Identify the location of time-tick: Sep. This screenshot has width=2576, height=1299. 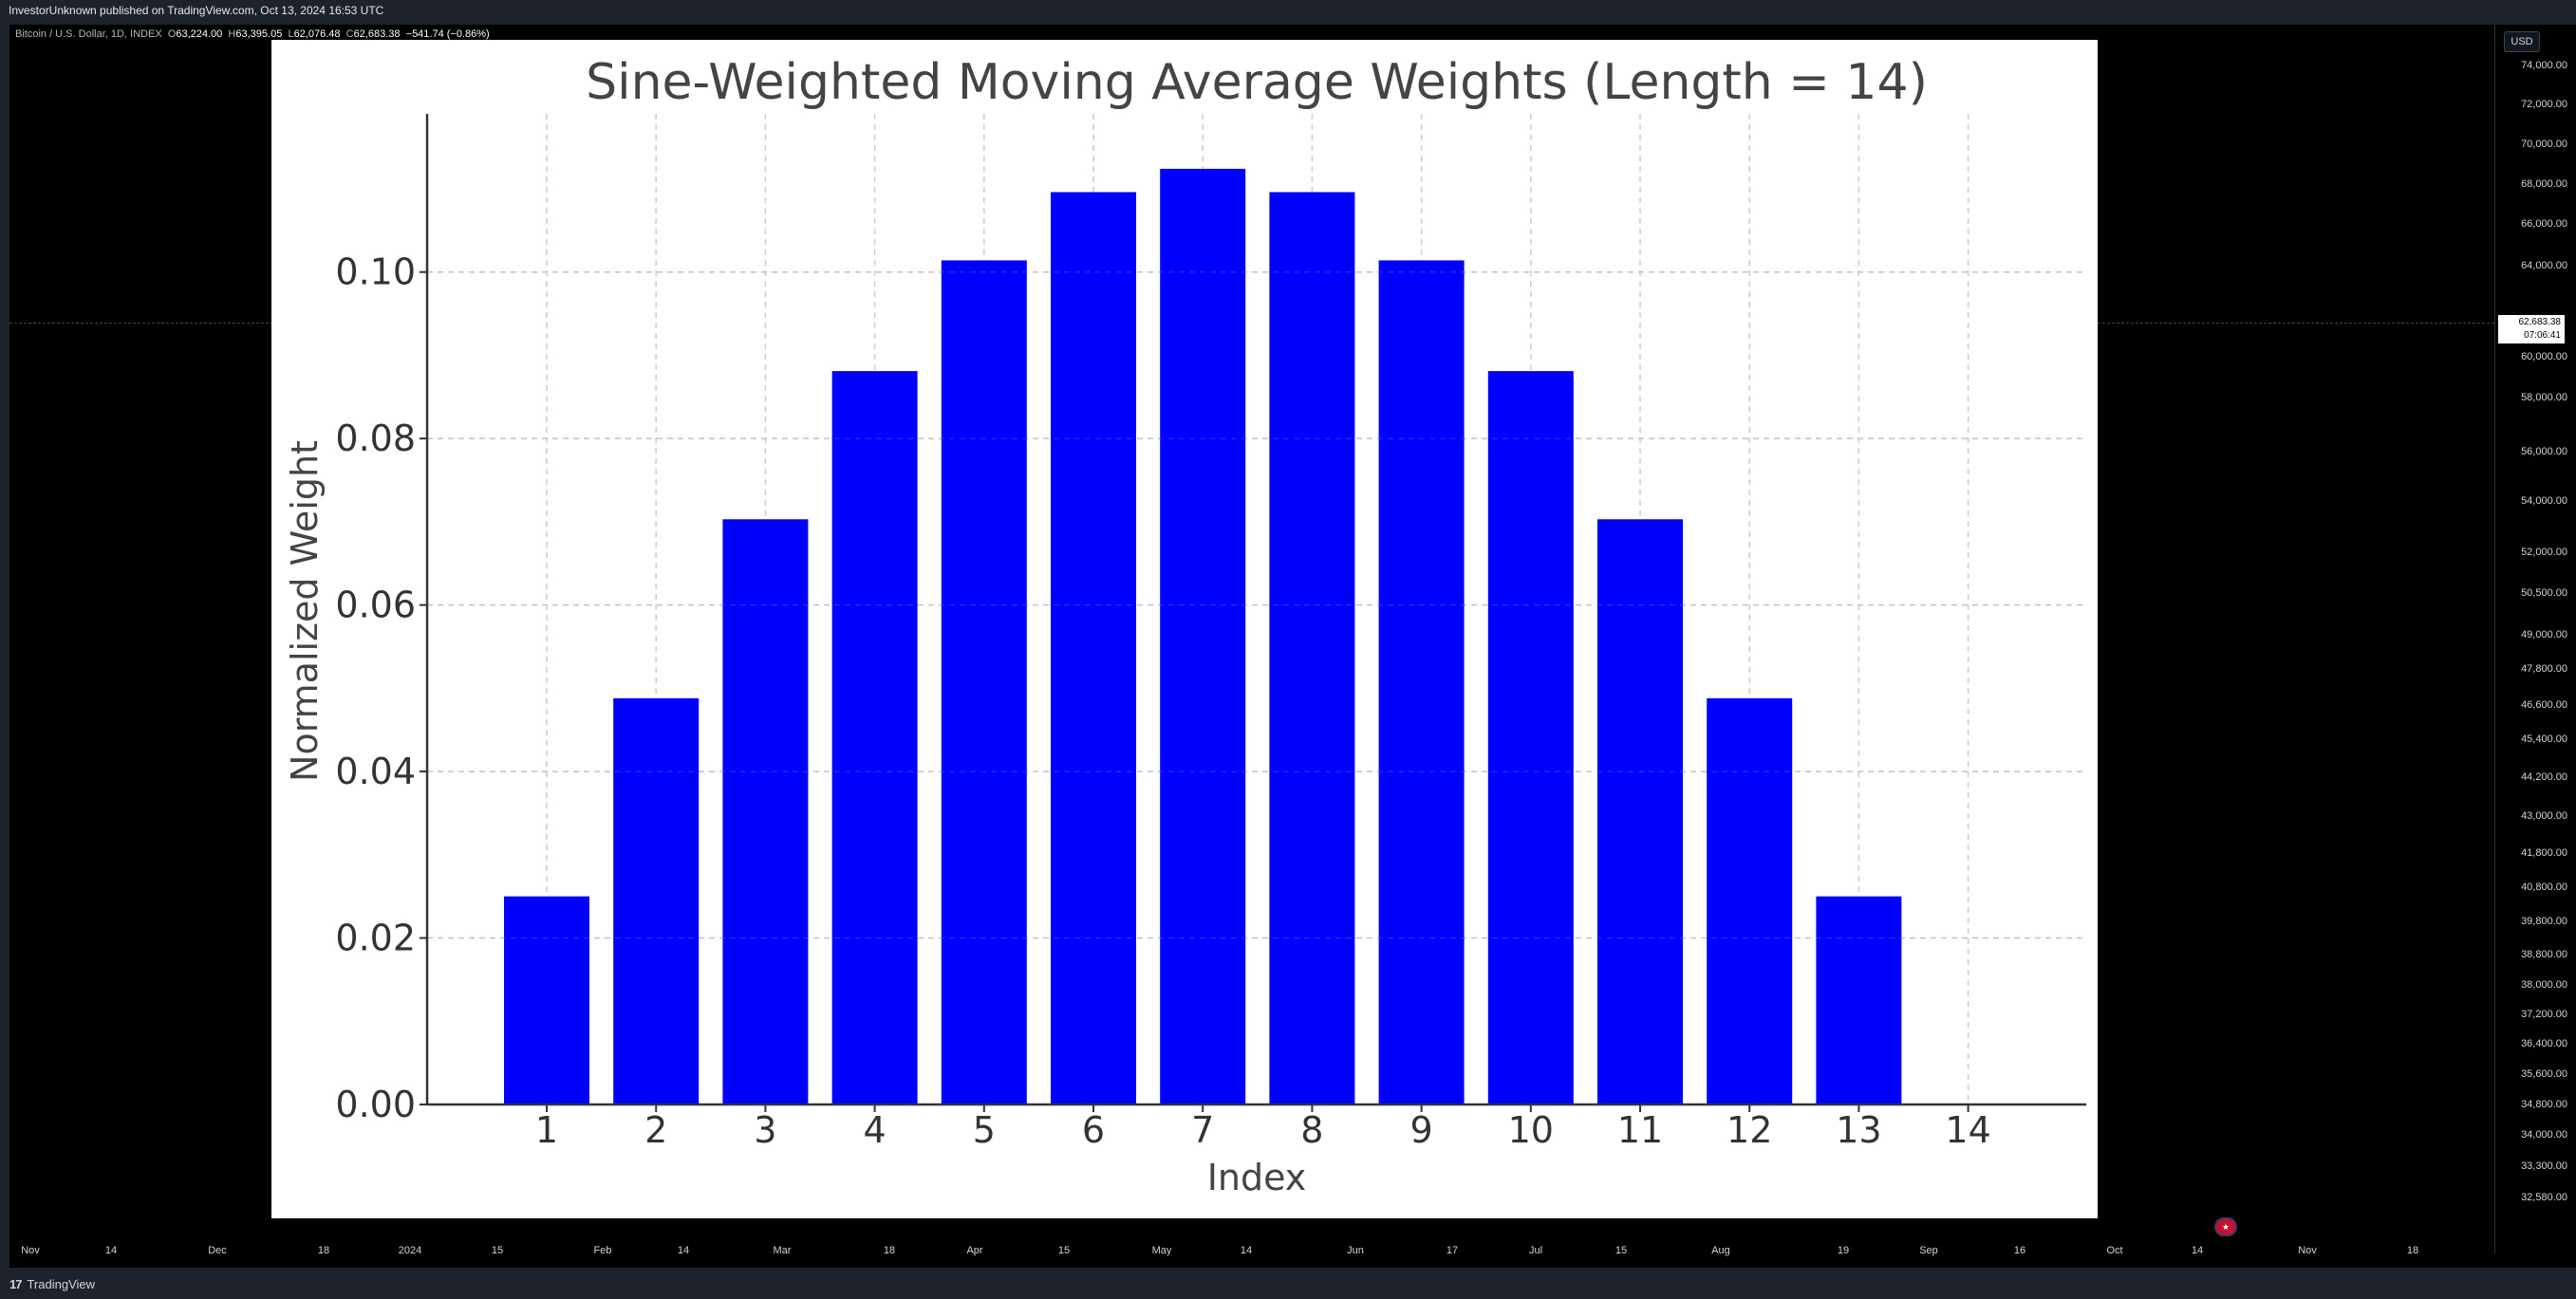
(1928, 1250).